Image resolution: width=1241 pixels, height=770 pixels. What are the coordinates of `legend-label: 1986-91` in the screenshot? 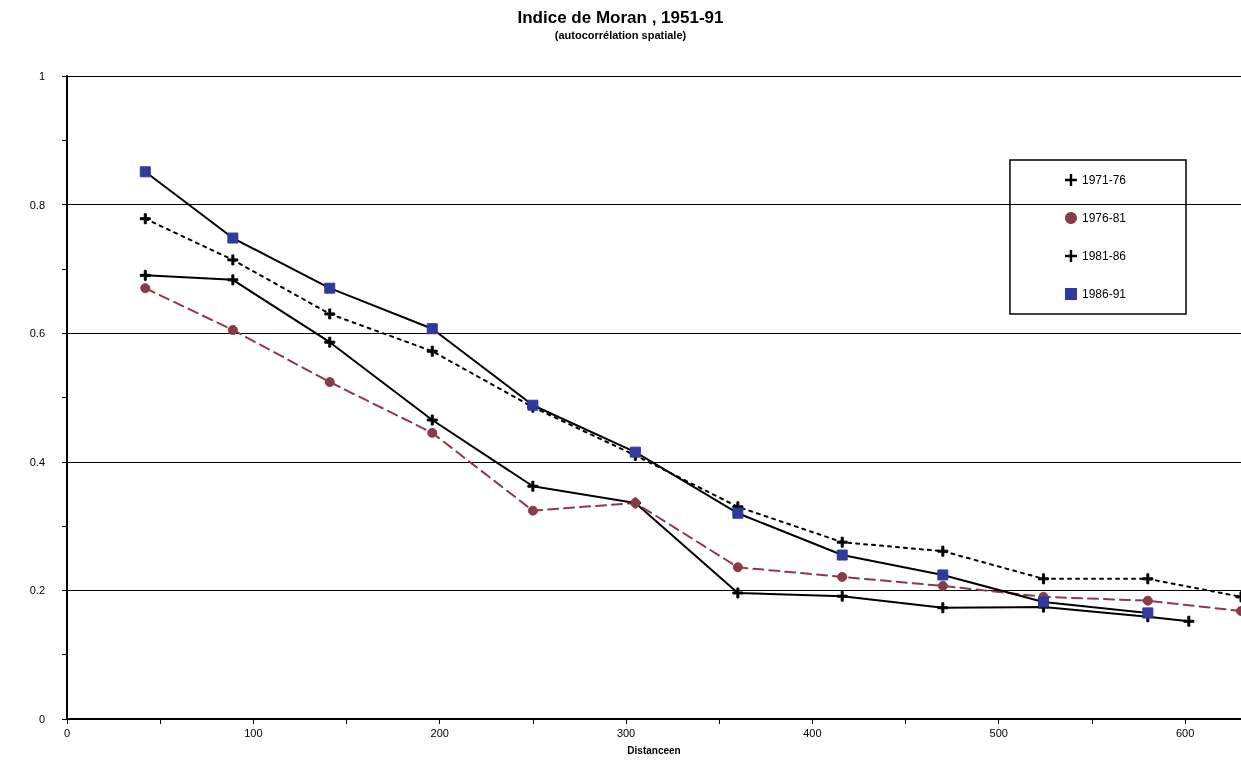 It's located at (1104, 294).